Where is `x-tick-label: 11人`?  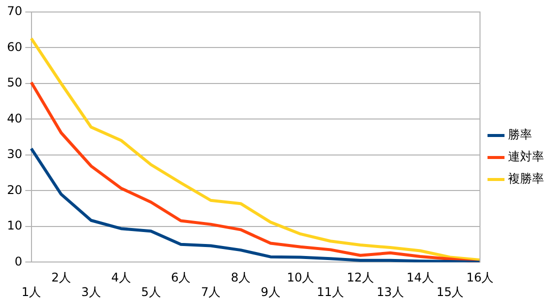
x-tick-label: 11人 is located at coordinates (330, 291).